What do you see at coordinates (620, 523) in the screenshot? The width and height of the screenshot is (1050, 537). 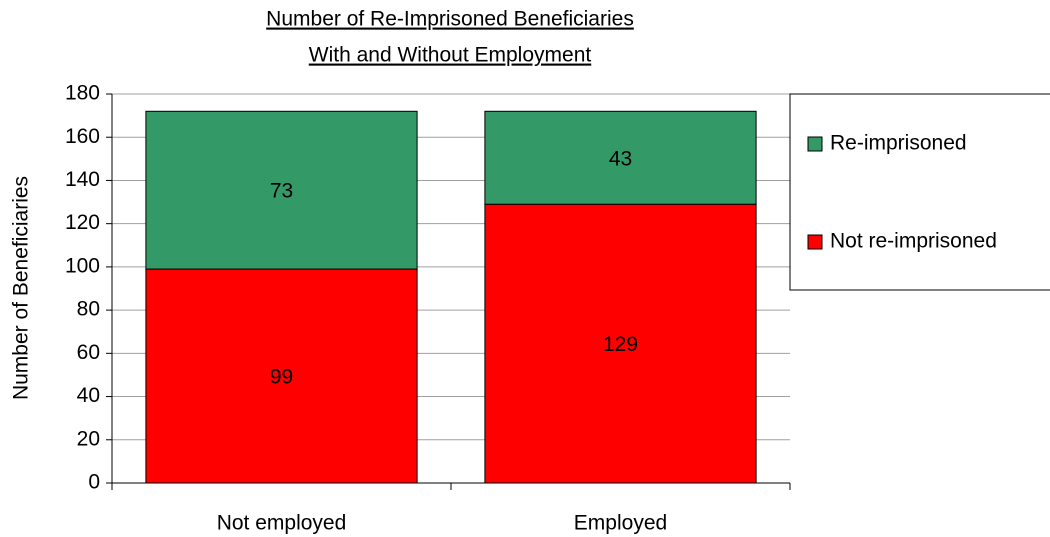 I see `x-tick-label: Employed` at bounding box center [620, 523].